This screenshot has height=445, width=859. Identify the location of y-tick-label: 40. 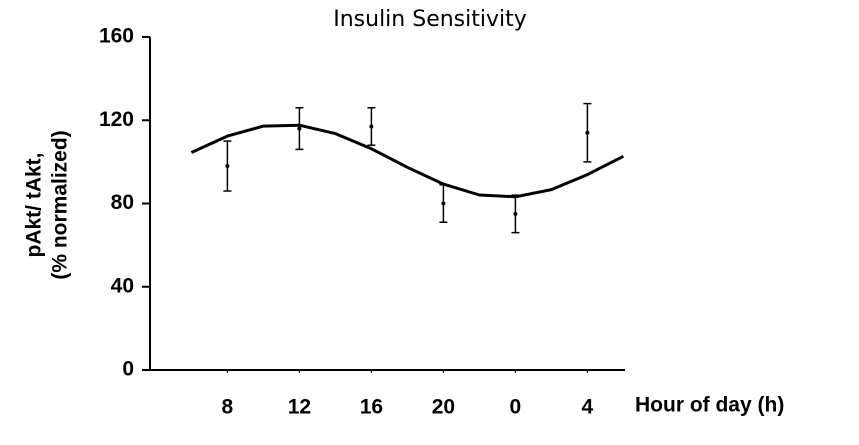
(122, 285).